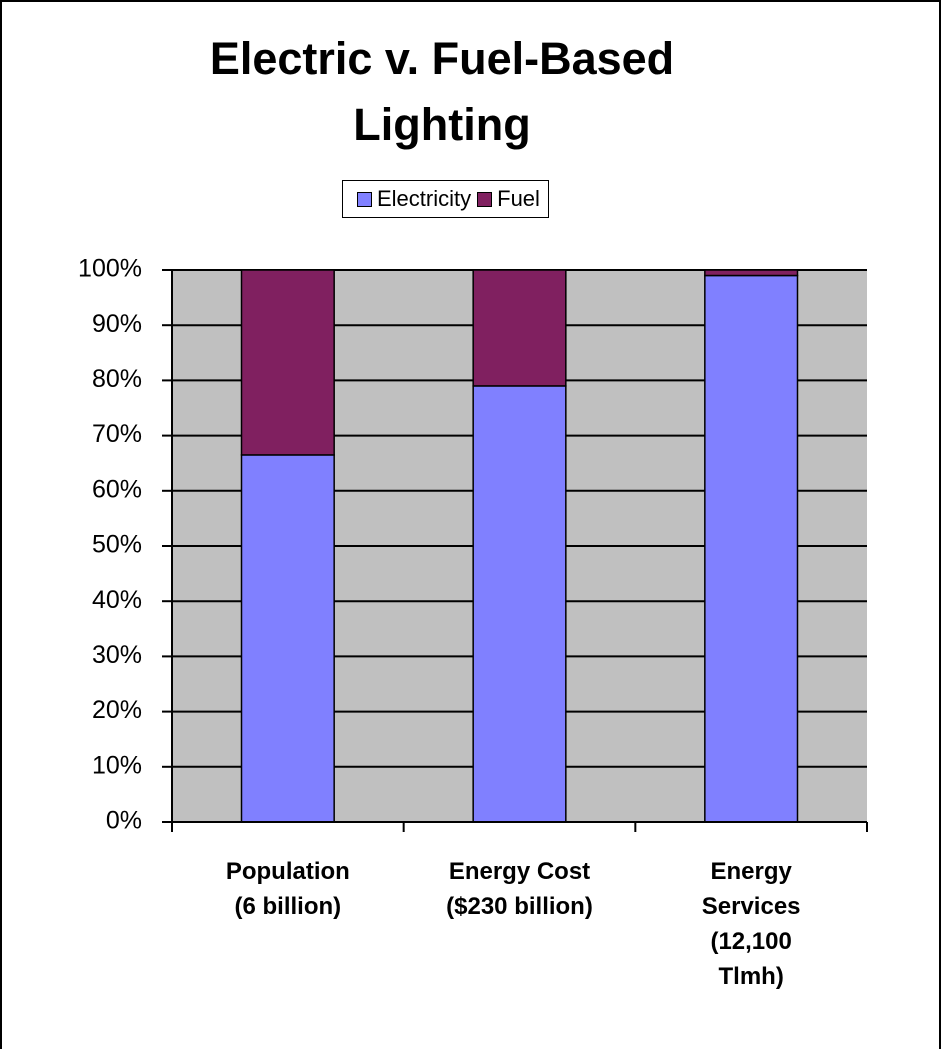  What do you see at coordinates (117, 710) in the screenshot?
I see `y-tick-label: 20%` at bounding box center [117, 710].